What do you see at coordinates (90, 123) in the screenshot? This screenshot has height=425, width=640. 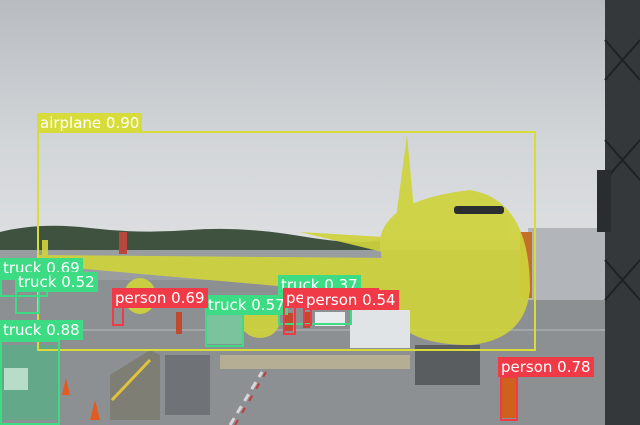 I see `airplane-detection-label: airplane 0.90` at bounding box center [90, 123].